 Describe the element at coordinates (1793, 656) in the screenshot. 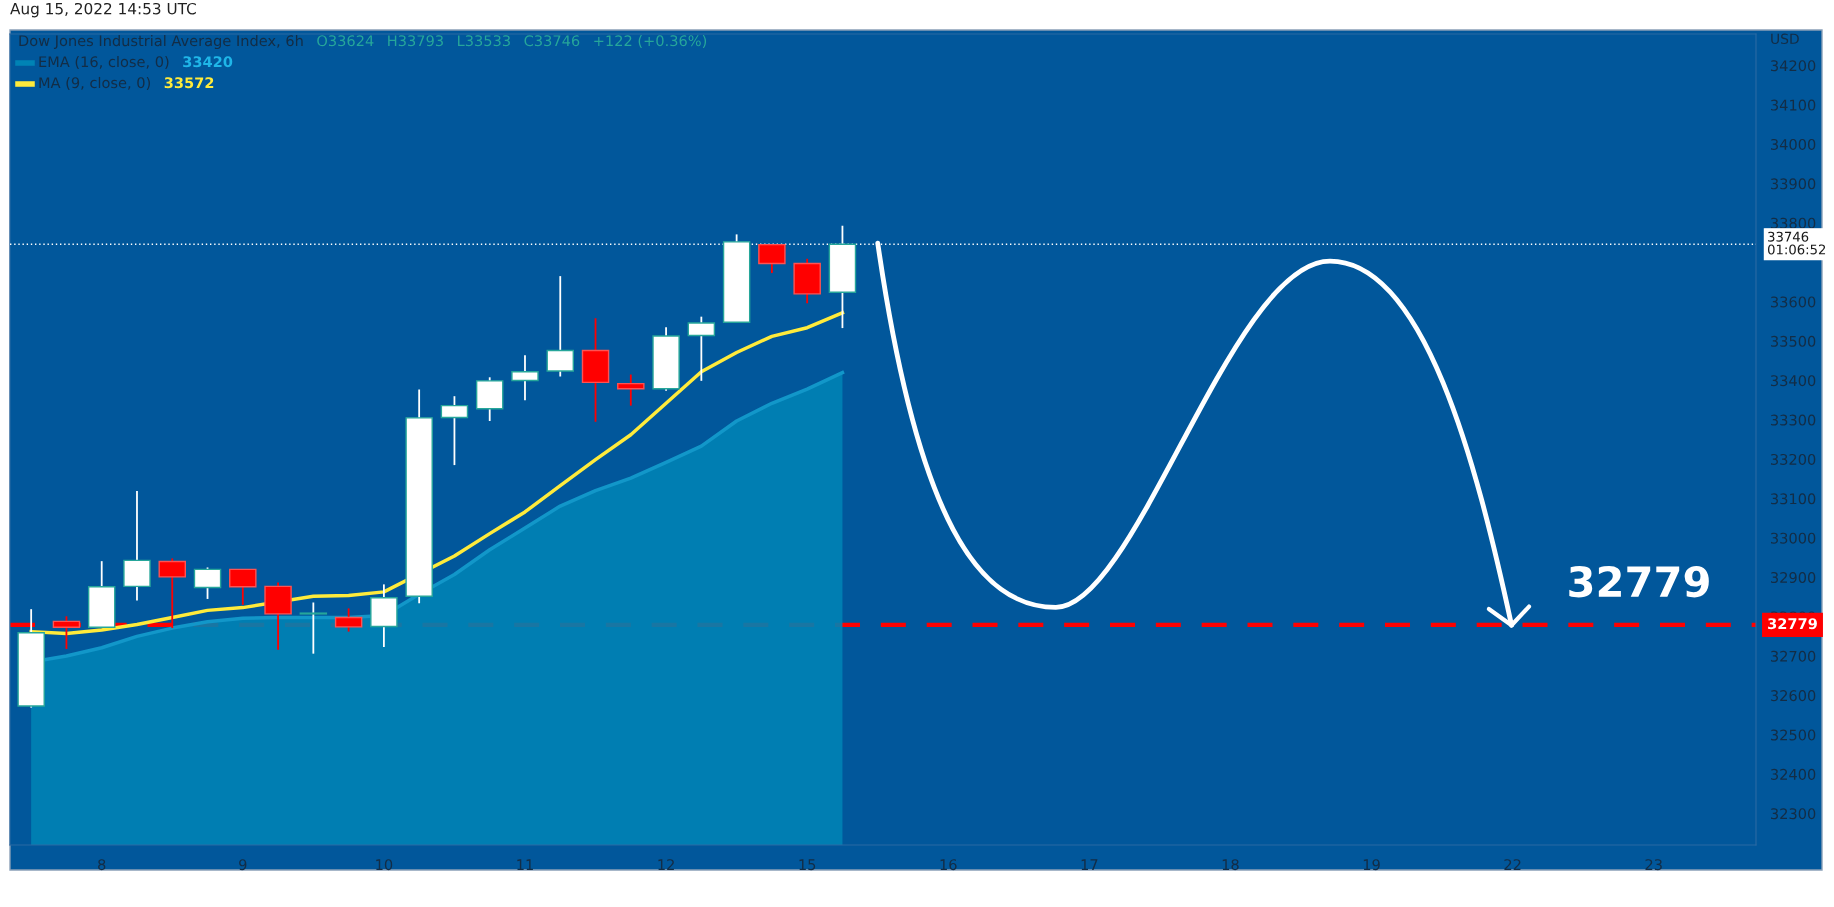

I see `y-tick-label: 32700` at that location.